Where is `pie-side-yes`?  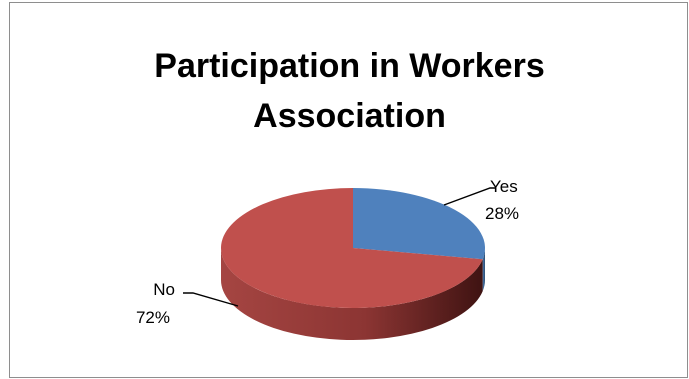 pie-side-yes is located at coordinates (483, 270).